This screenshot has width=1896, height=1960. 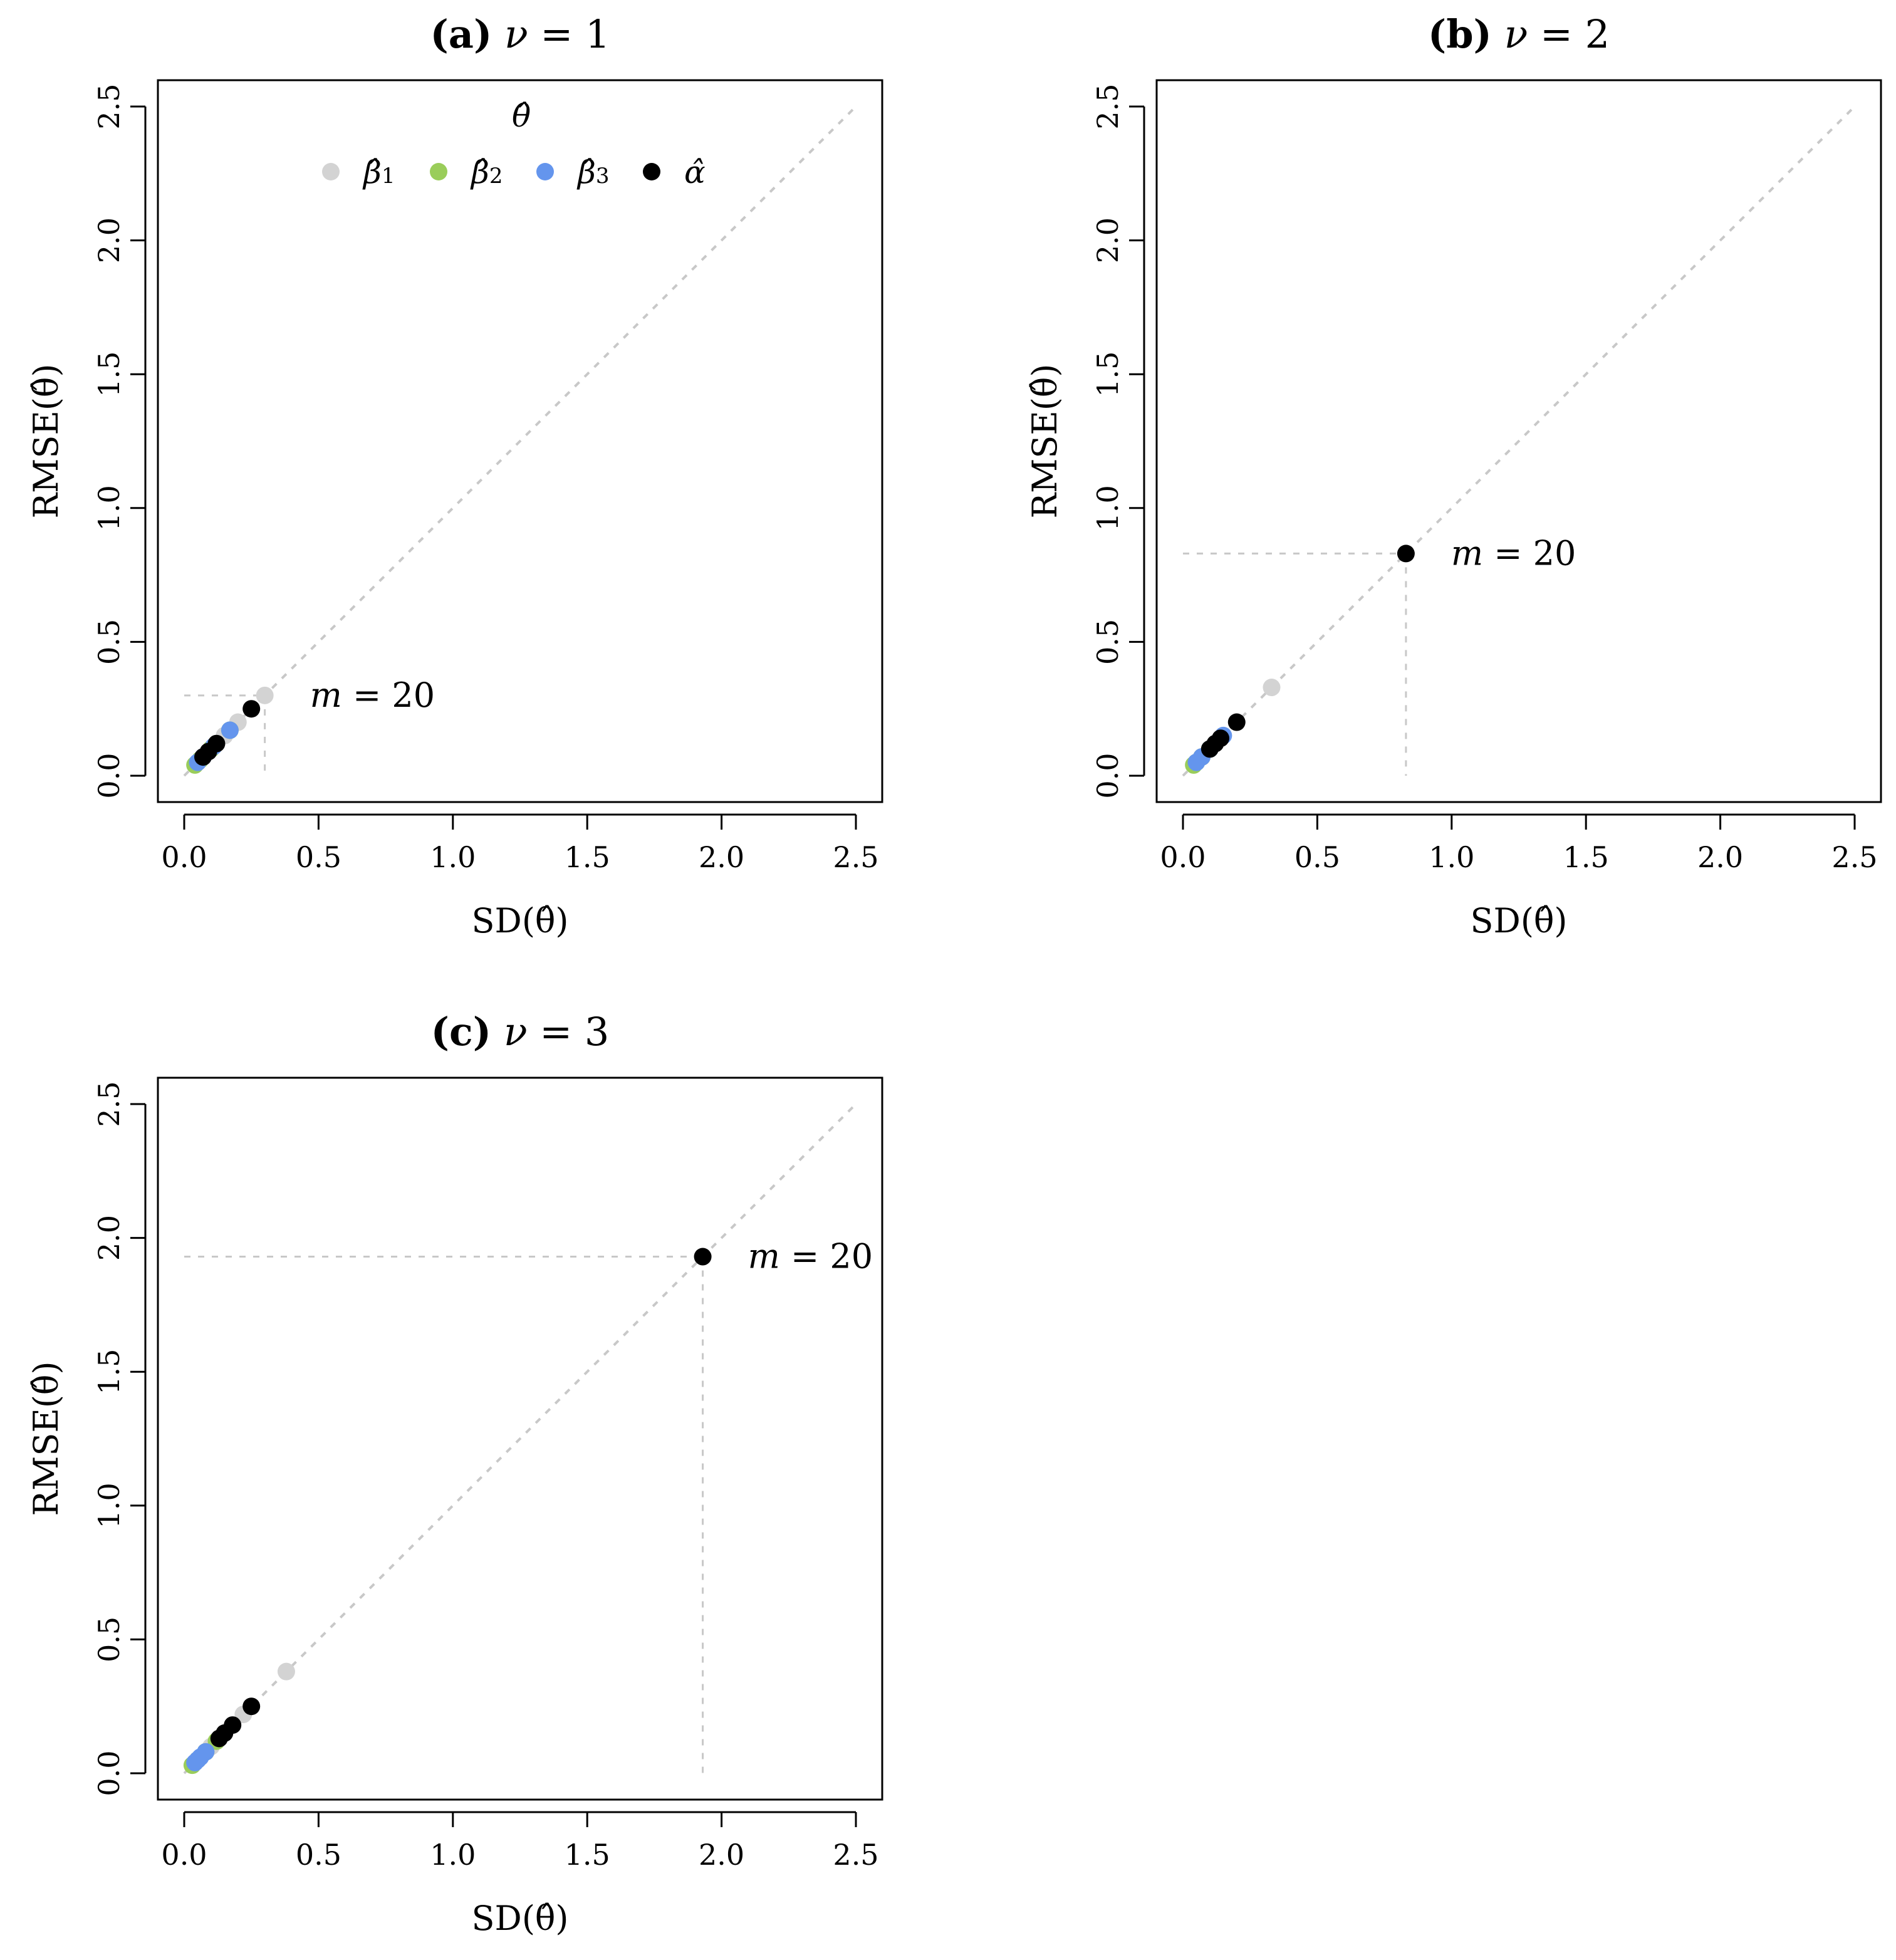 What do you see at coordinates (1586, 857) in the screenshot?
I see `x-tick-label: 1.5` at bounding box center [1586, 857].